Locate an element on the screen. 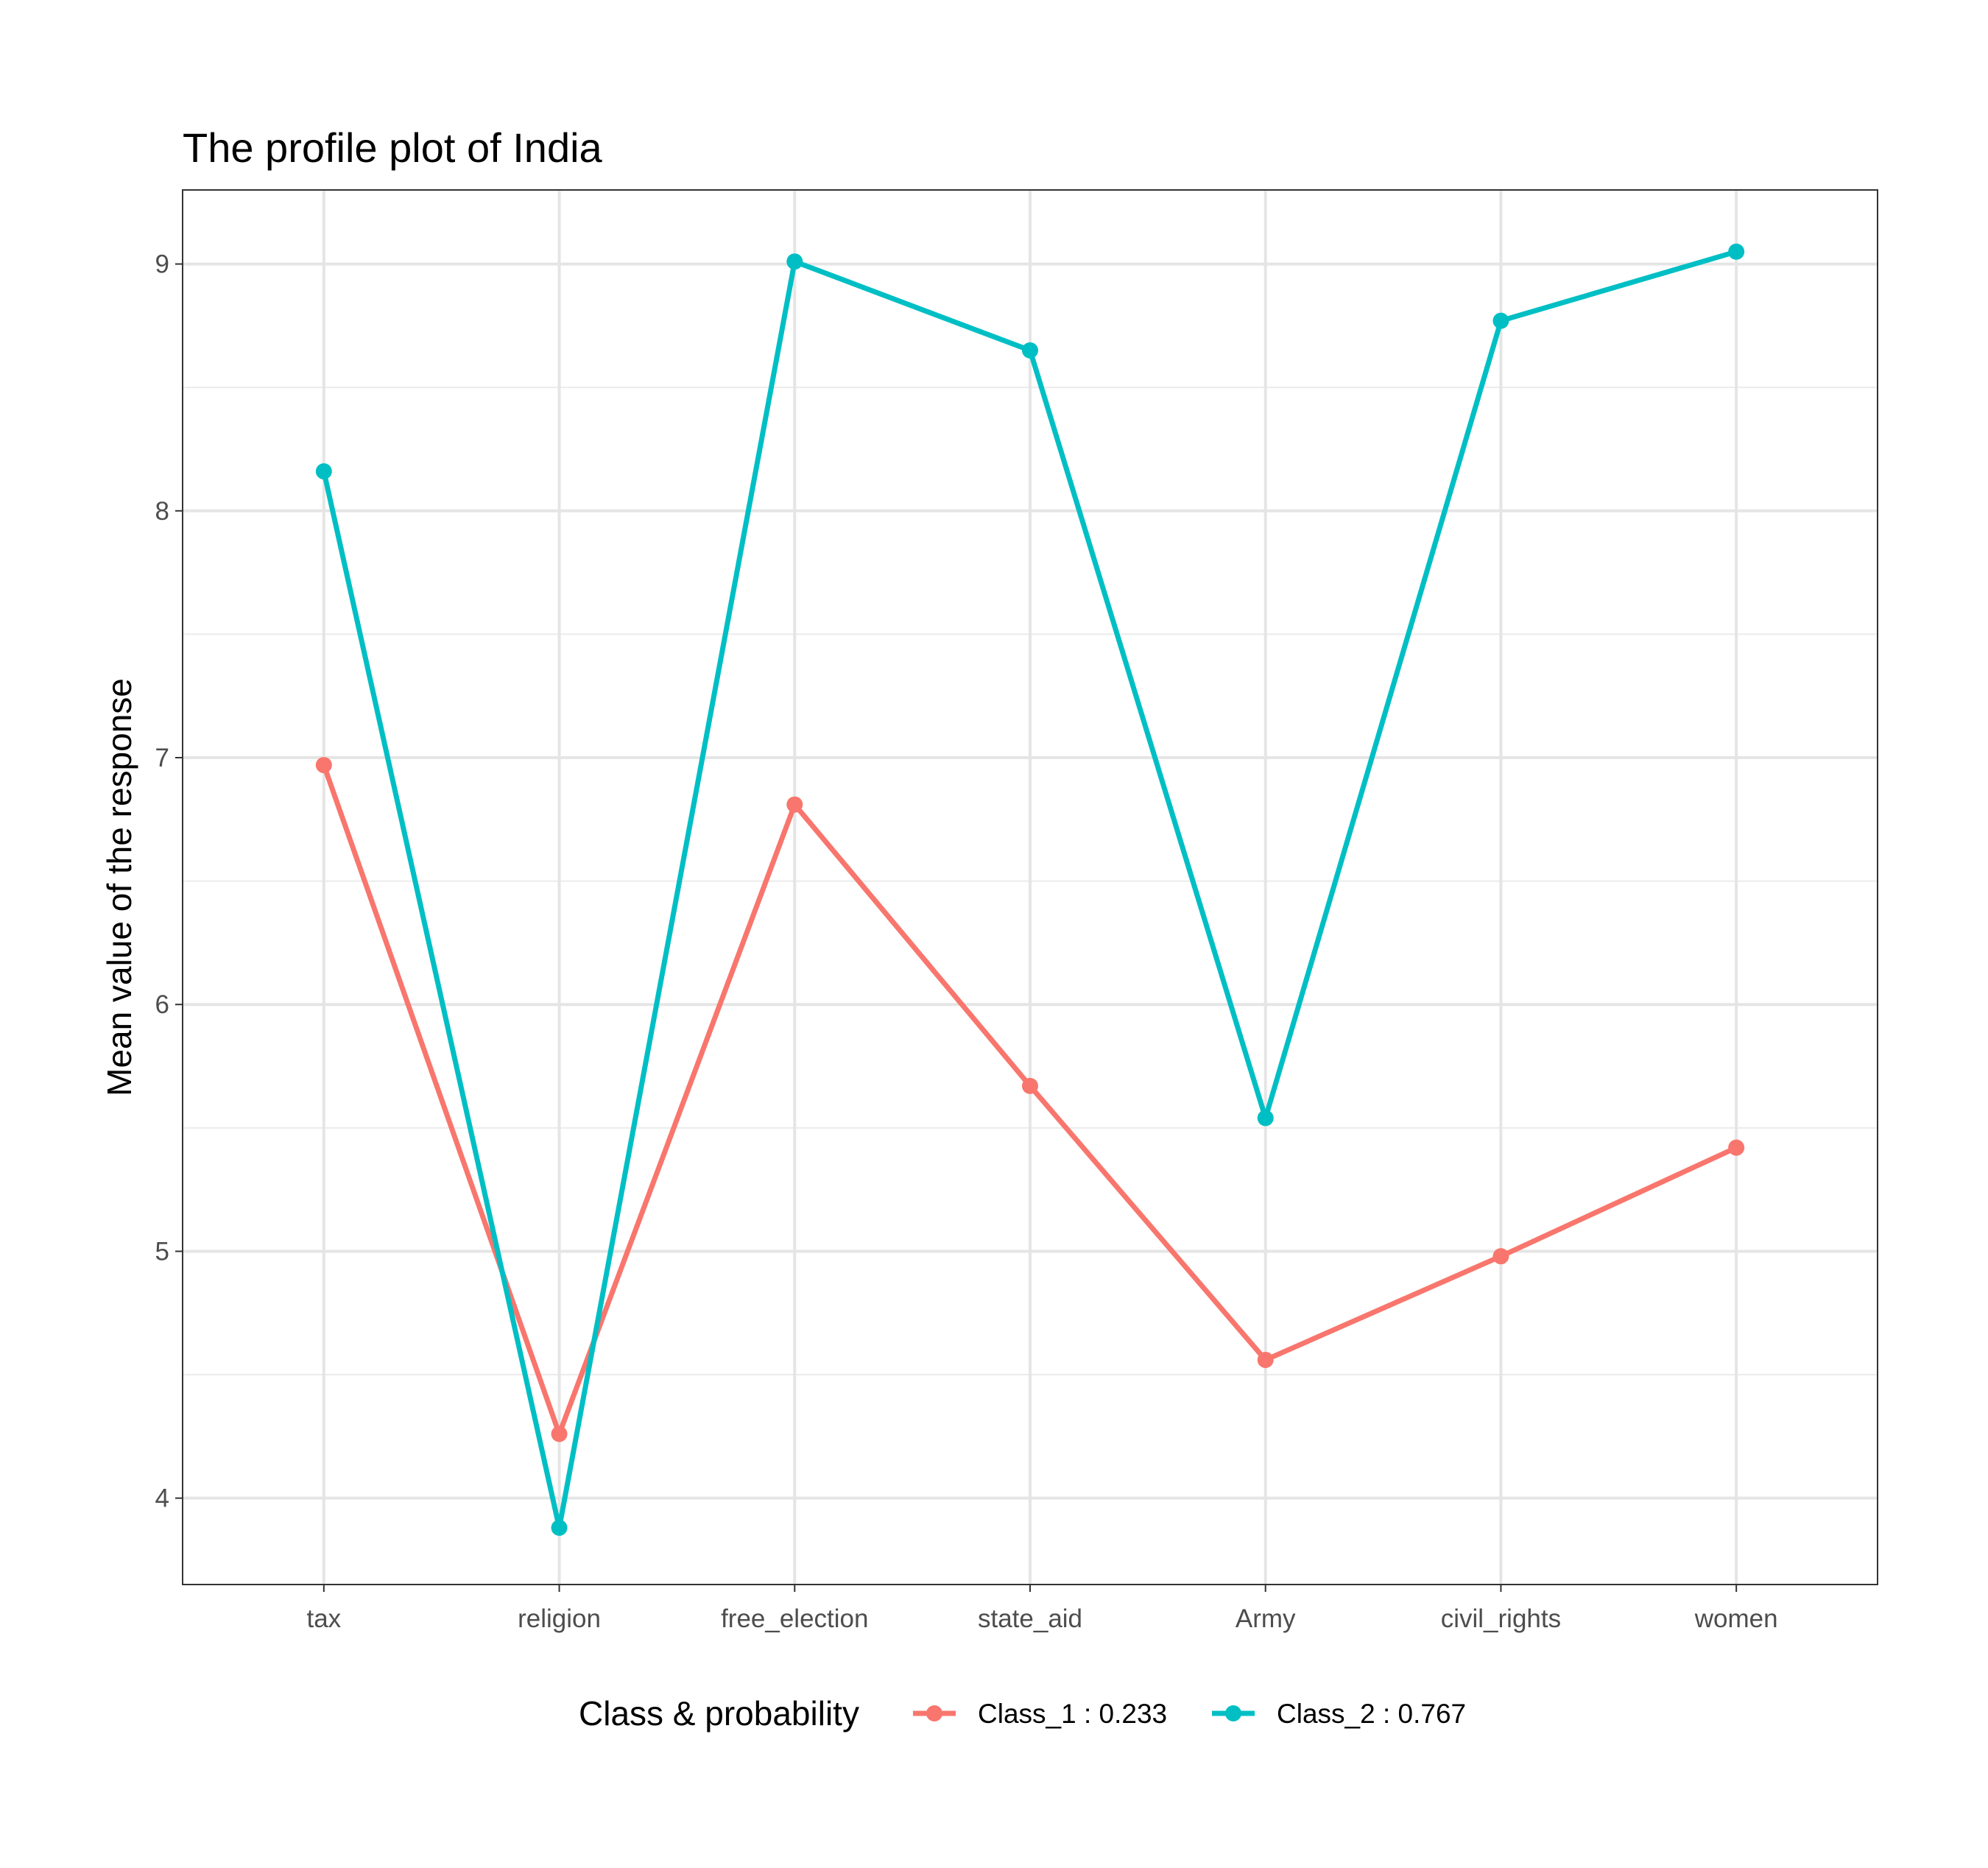 The image size is (1988, 1868). x-tick-label: tax is located at coordinates (323, 1618).